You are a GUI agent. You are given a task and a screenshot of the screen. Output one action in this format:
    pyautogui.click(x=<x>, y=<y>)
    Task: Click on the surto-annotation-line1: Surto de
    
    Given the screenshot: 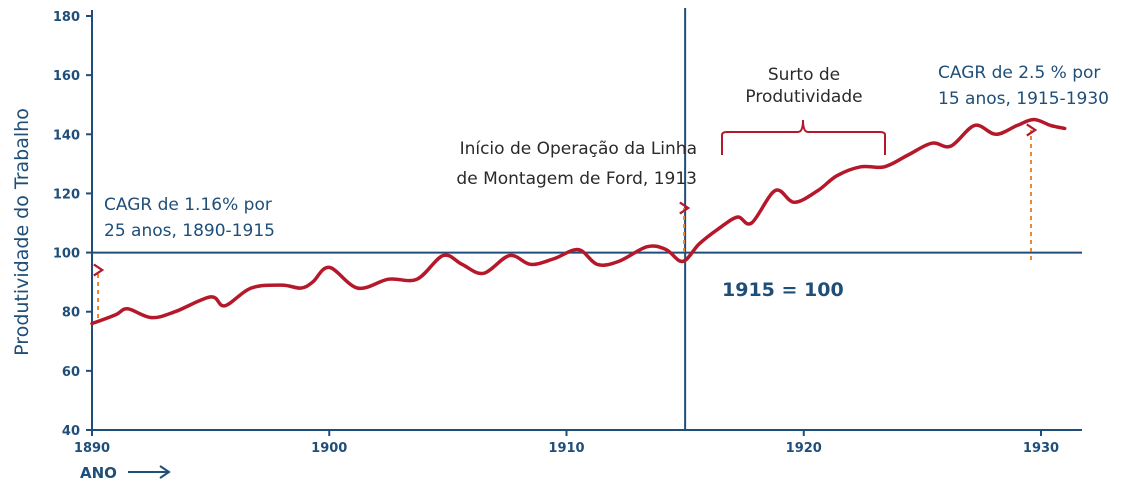 What is the action you would take?
    pyautogui.click(x=804, y=75)
    